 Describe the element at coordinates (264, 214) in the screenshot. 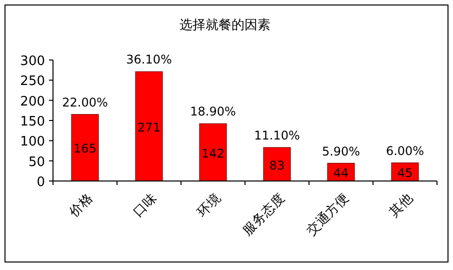

I see `x-tick-label: 服务态度` at that location.